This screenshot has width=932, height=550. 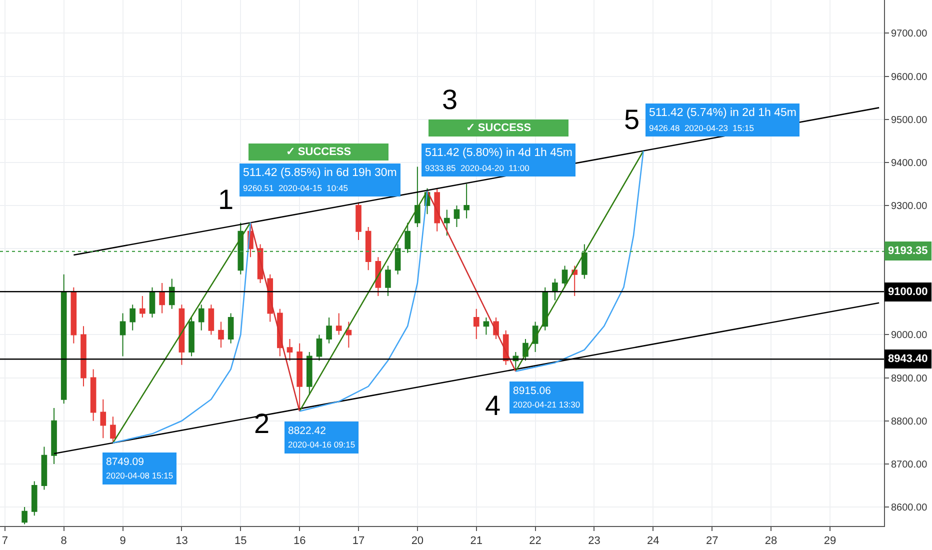 I want to click on ref-line-label: 9193.35, so click(x=908, y=251).